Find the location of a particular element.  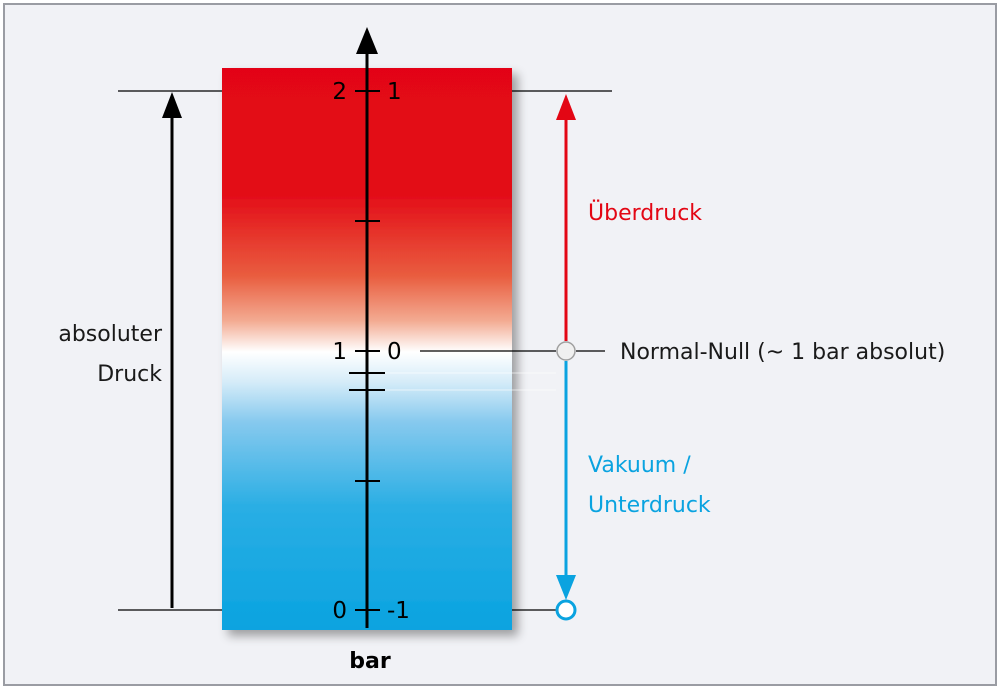

absolute-tick-label-middle: 1 is located at coordinates (339, 352).